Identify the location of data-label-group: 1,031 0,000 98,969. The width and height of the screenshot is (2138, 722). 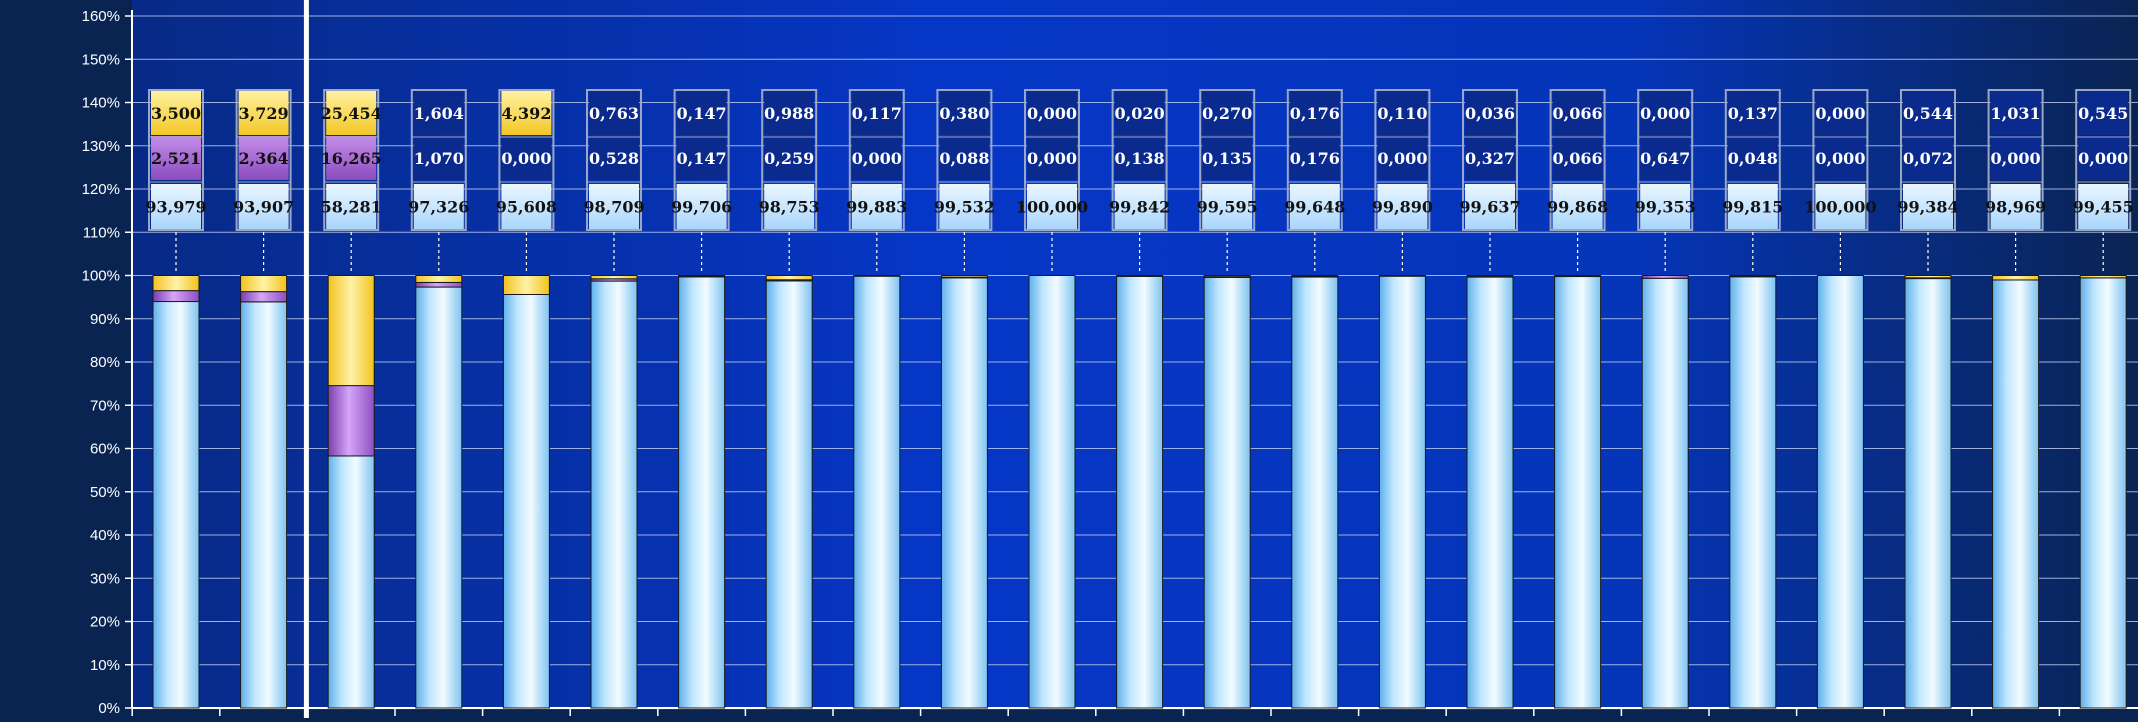
(2015, 180).